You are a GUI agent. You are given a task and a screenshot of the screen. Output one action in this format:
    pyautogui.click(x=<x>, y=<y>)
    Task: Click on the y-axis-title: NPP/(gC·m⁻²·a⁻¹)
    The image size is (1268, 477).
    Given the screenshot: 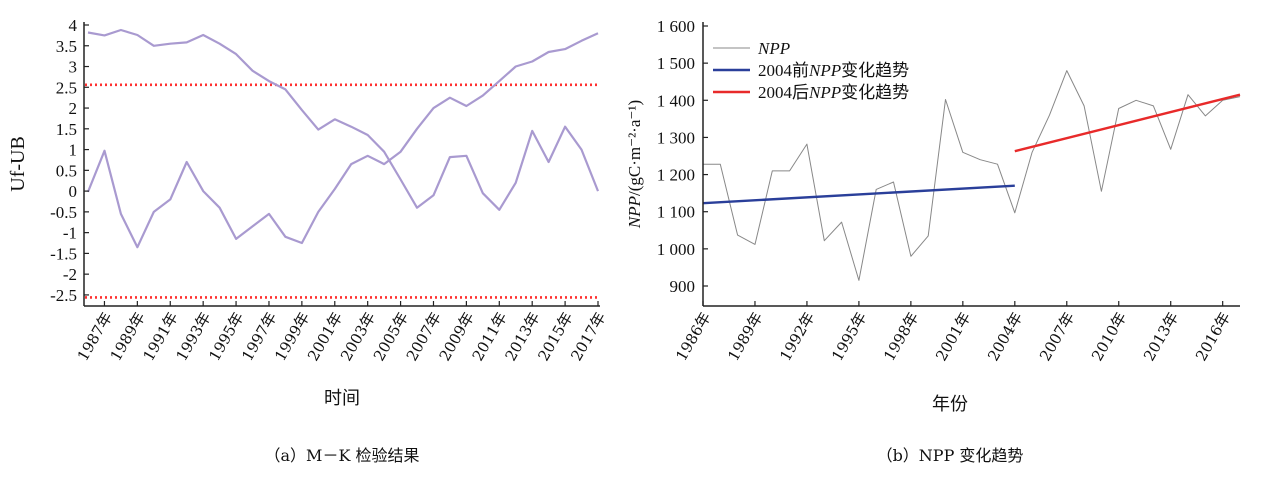 What is the action you would take?
    pyautogui.click(x=634, y=164)
    